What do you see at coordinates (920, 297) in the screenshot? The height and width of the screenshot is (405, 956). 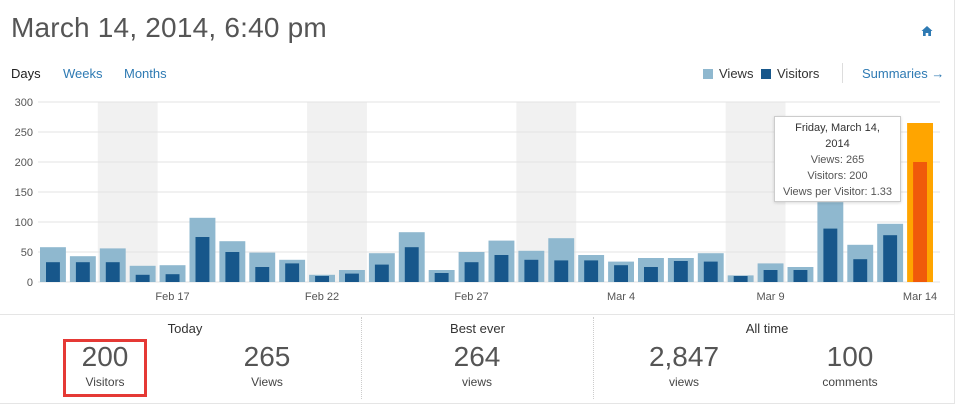 I see `x-tick-label: Mar 14` at bounding box center [920, 297].